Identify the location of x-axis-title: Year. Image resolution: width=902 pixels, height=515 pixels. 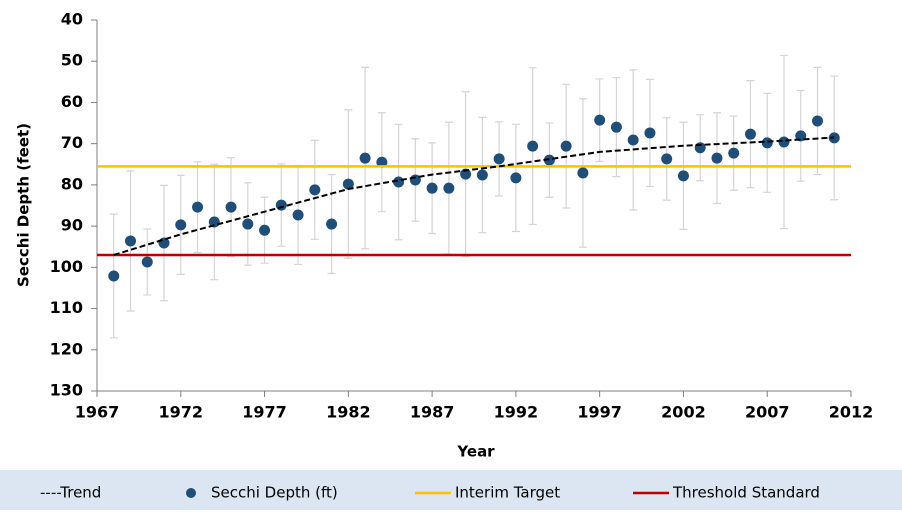
(475, 452).